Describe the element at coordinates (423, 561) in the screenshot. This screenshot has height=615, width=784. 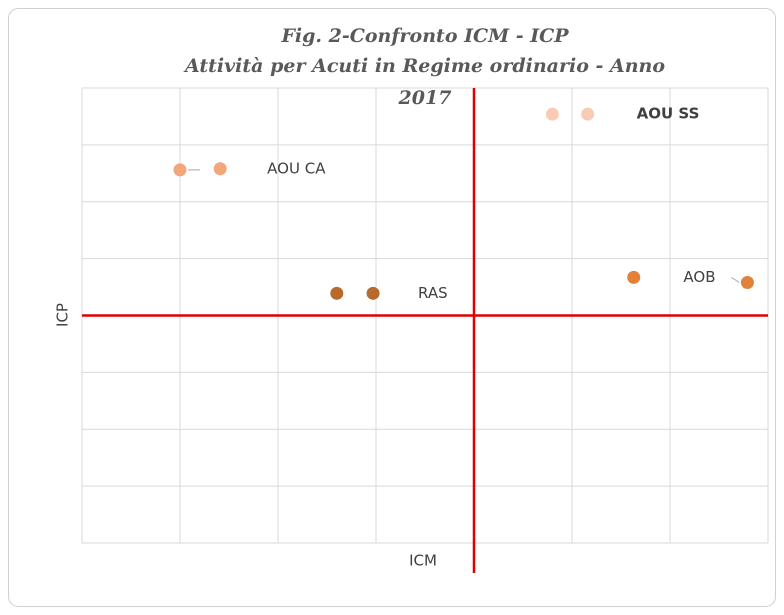
I see `x-axis-label: ICM` at that location.